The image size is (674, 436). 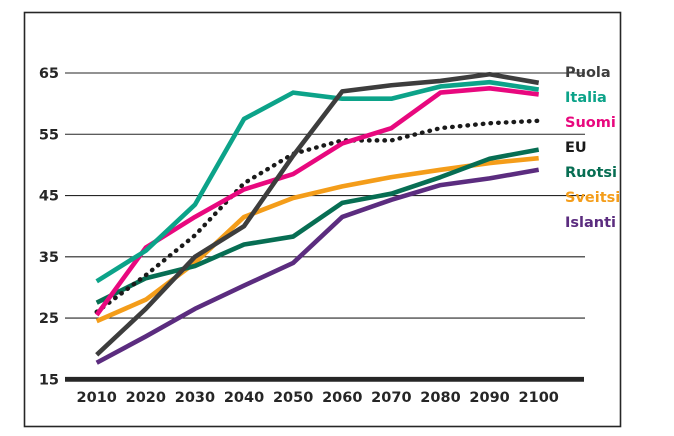 I want to click on legend-label-eu: EU, so click(x=576, y=148).